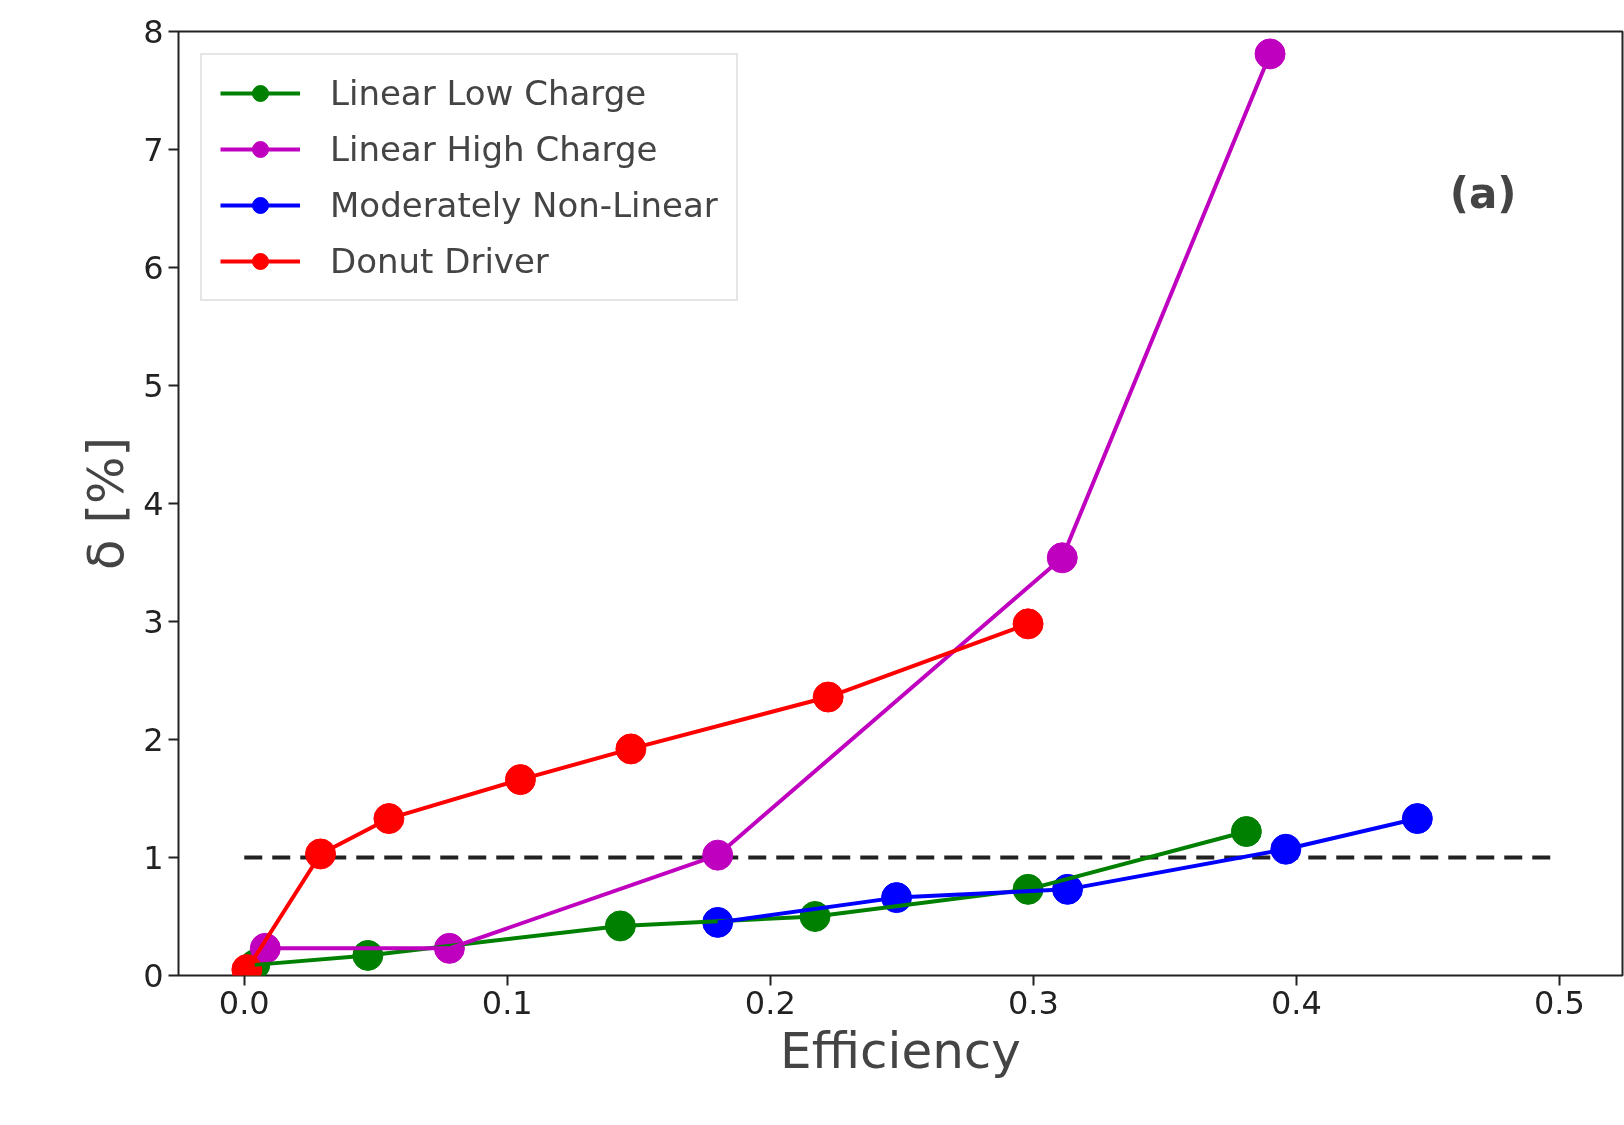  Describe the element at coordinates (153, 386) in the screenshot. I see `y-tick-label: 5` at that location.